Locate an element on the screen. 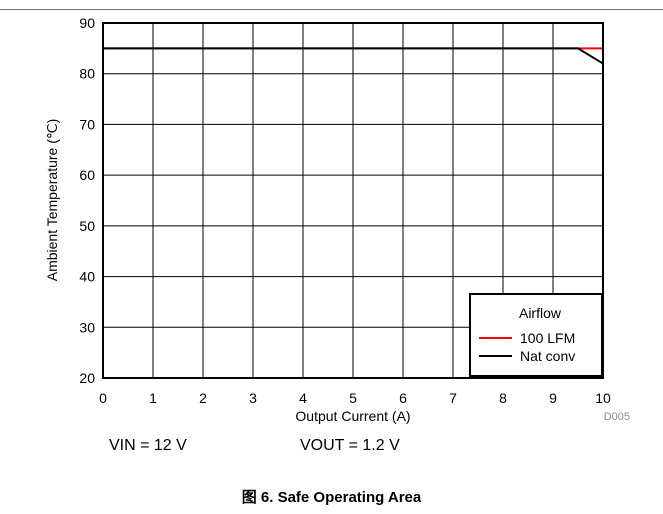 The height and width of the screenshot is (514, 663). vin-condition: VIN = 12 V is located at coordinates (148, 446).